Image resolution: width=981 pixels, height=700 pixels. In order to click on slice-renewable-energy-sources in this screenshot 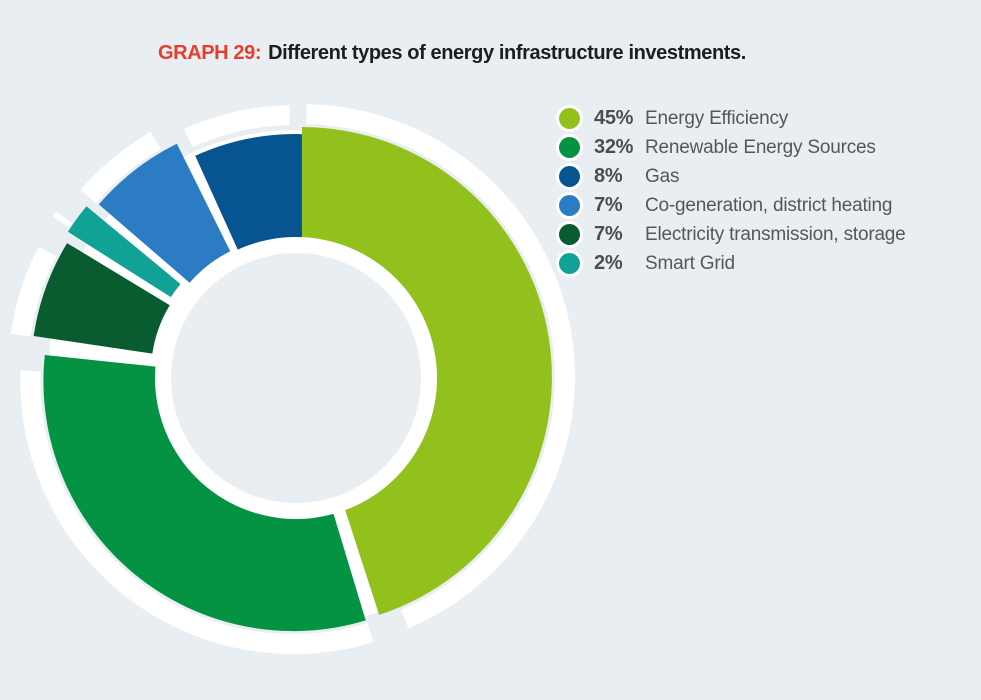, I will do `click(204, 493)`.